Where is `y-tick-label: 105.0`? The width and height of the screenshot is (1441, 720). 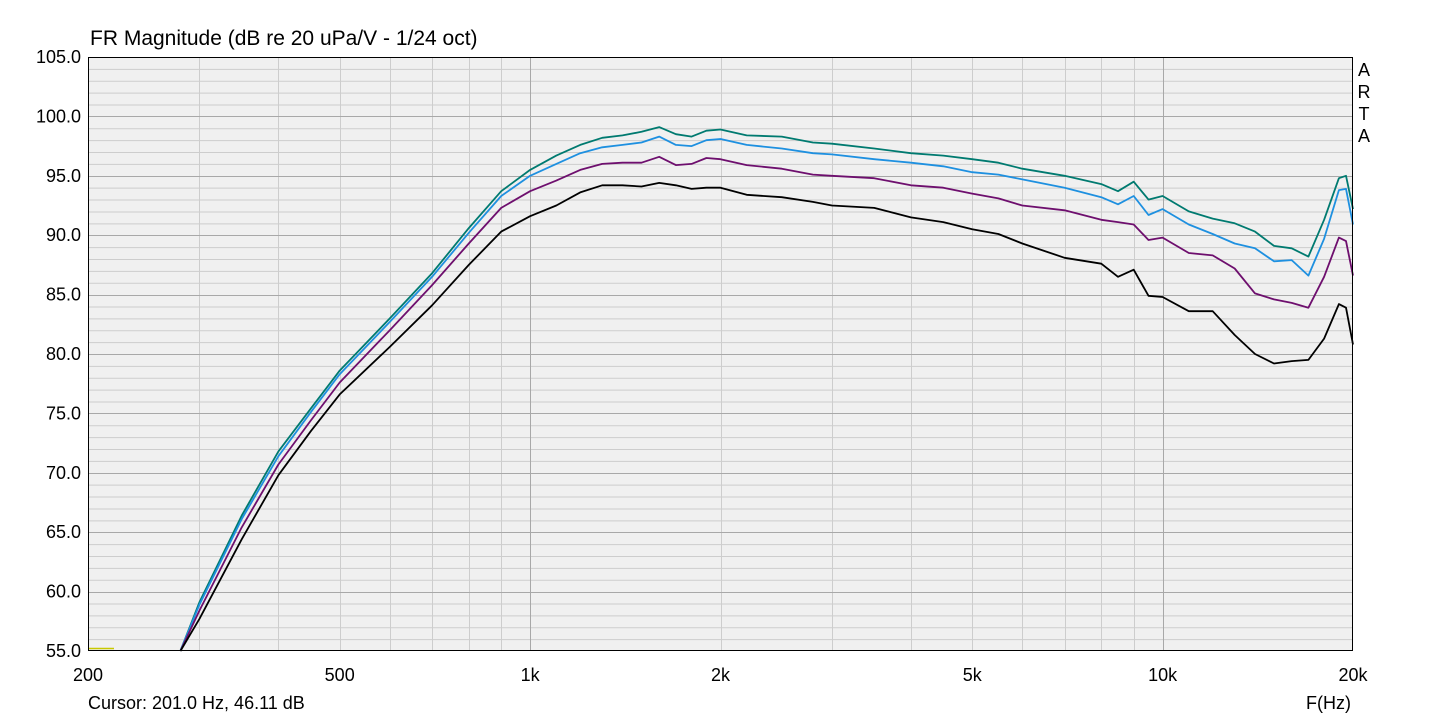 y-tick-label: 105.0 is located at coordinates (58, 57).